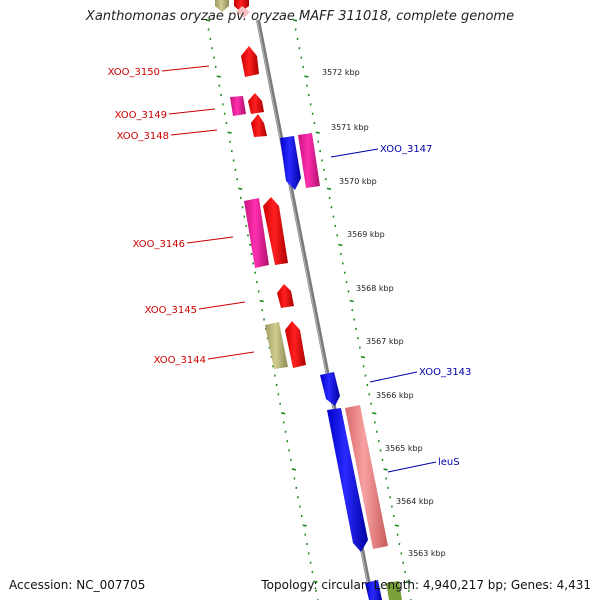 This screenshot has width=600, height=600. I want to click on kbp-label: 3567 kbp, so click(385, 341).